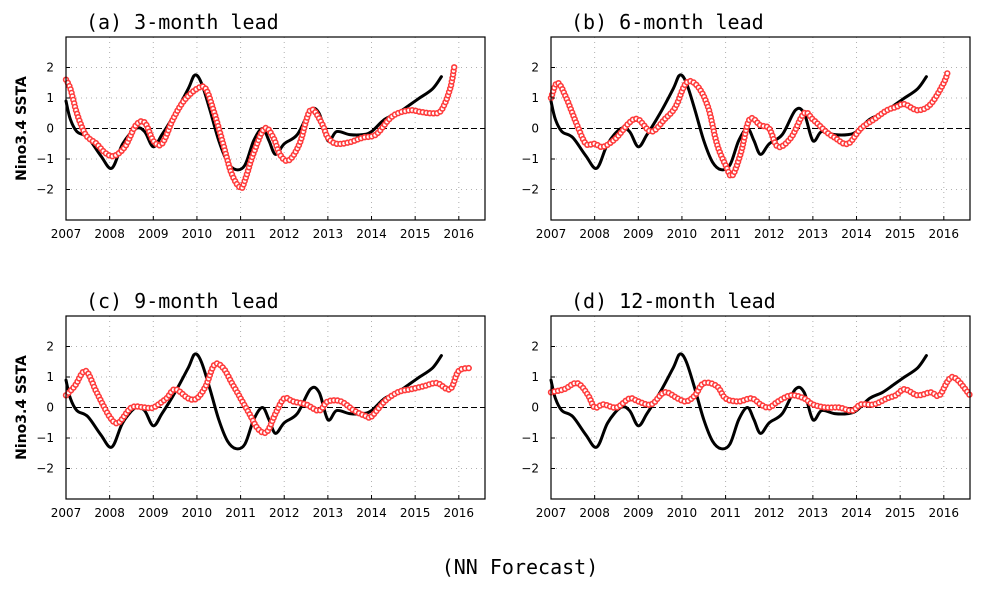 This screenshot has height=594, width=985. What do you see at coordinates (260, 127) in the screenshot?
I see `forecast-series-line` at bounding box center [260, 127].